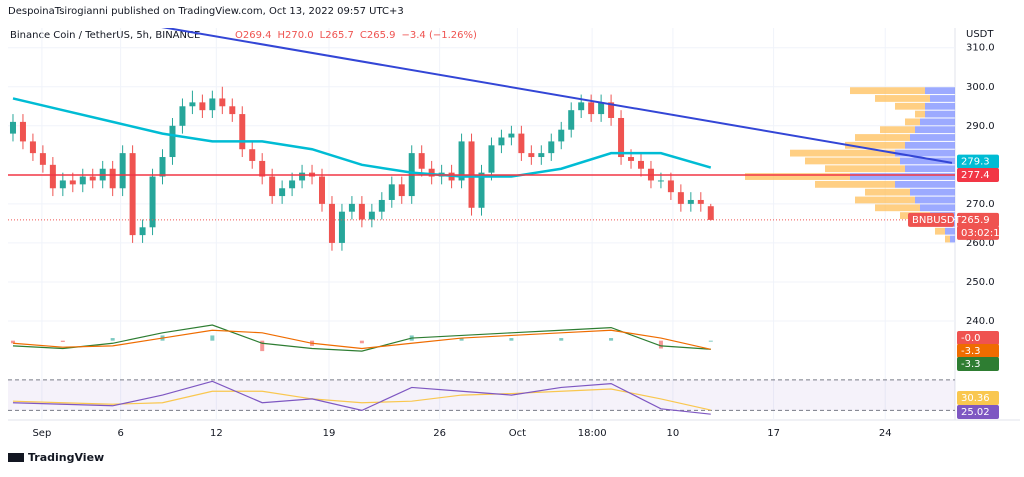 This screenshot has height=477, width=1024. I want to click on x-tick-label: 10, so click(673, 433).